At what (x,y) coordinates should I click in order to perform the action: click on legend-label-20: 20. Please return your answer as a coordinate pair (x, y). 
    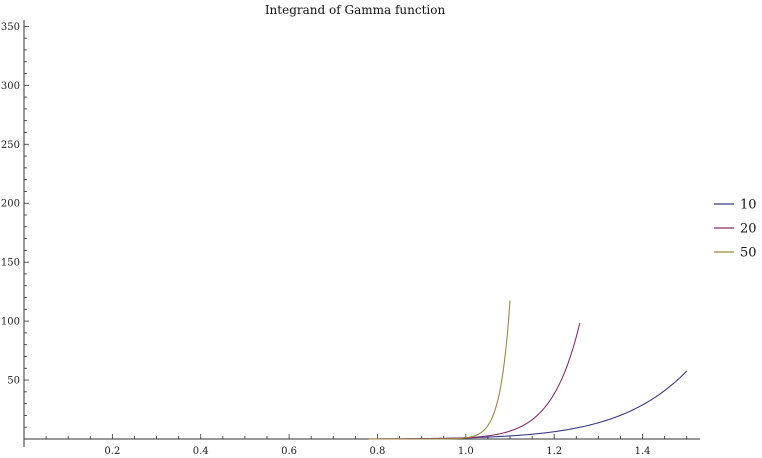
    Looking at the image, I should click on (748, 229).